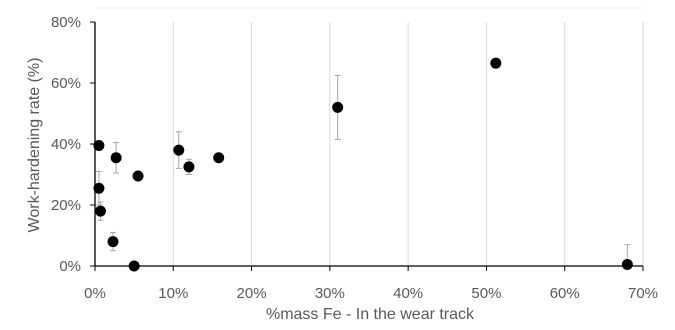 The width and height of the screenshot is (675, 330). I want to click on y-axis-title: Work-hardening rate (%), so click(34, 145).